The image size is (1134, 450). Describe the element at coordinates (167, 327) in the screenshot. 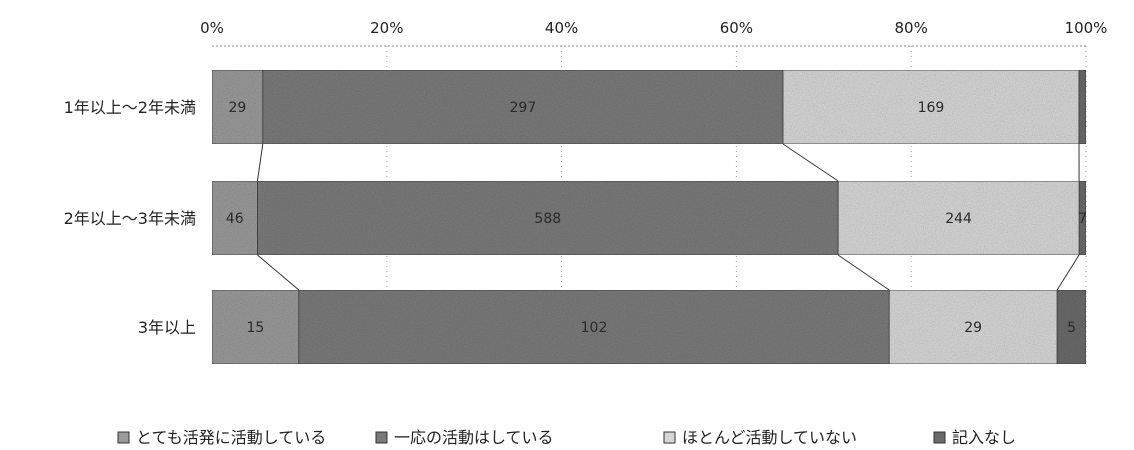

I see `category-label: 3年以上` at that location.